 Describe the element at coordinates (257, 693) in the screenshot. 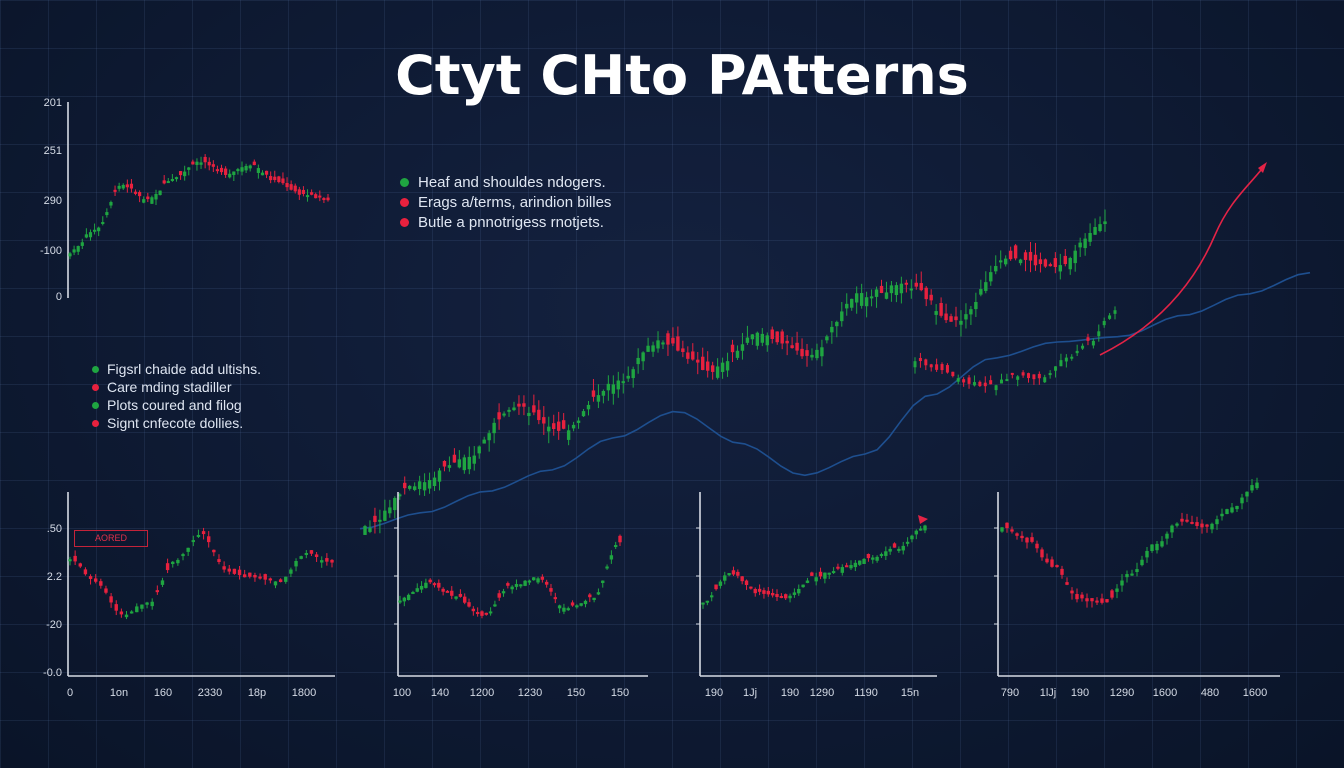

I see `x-tick-label: 18p` at that location.